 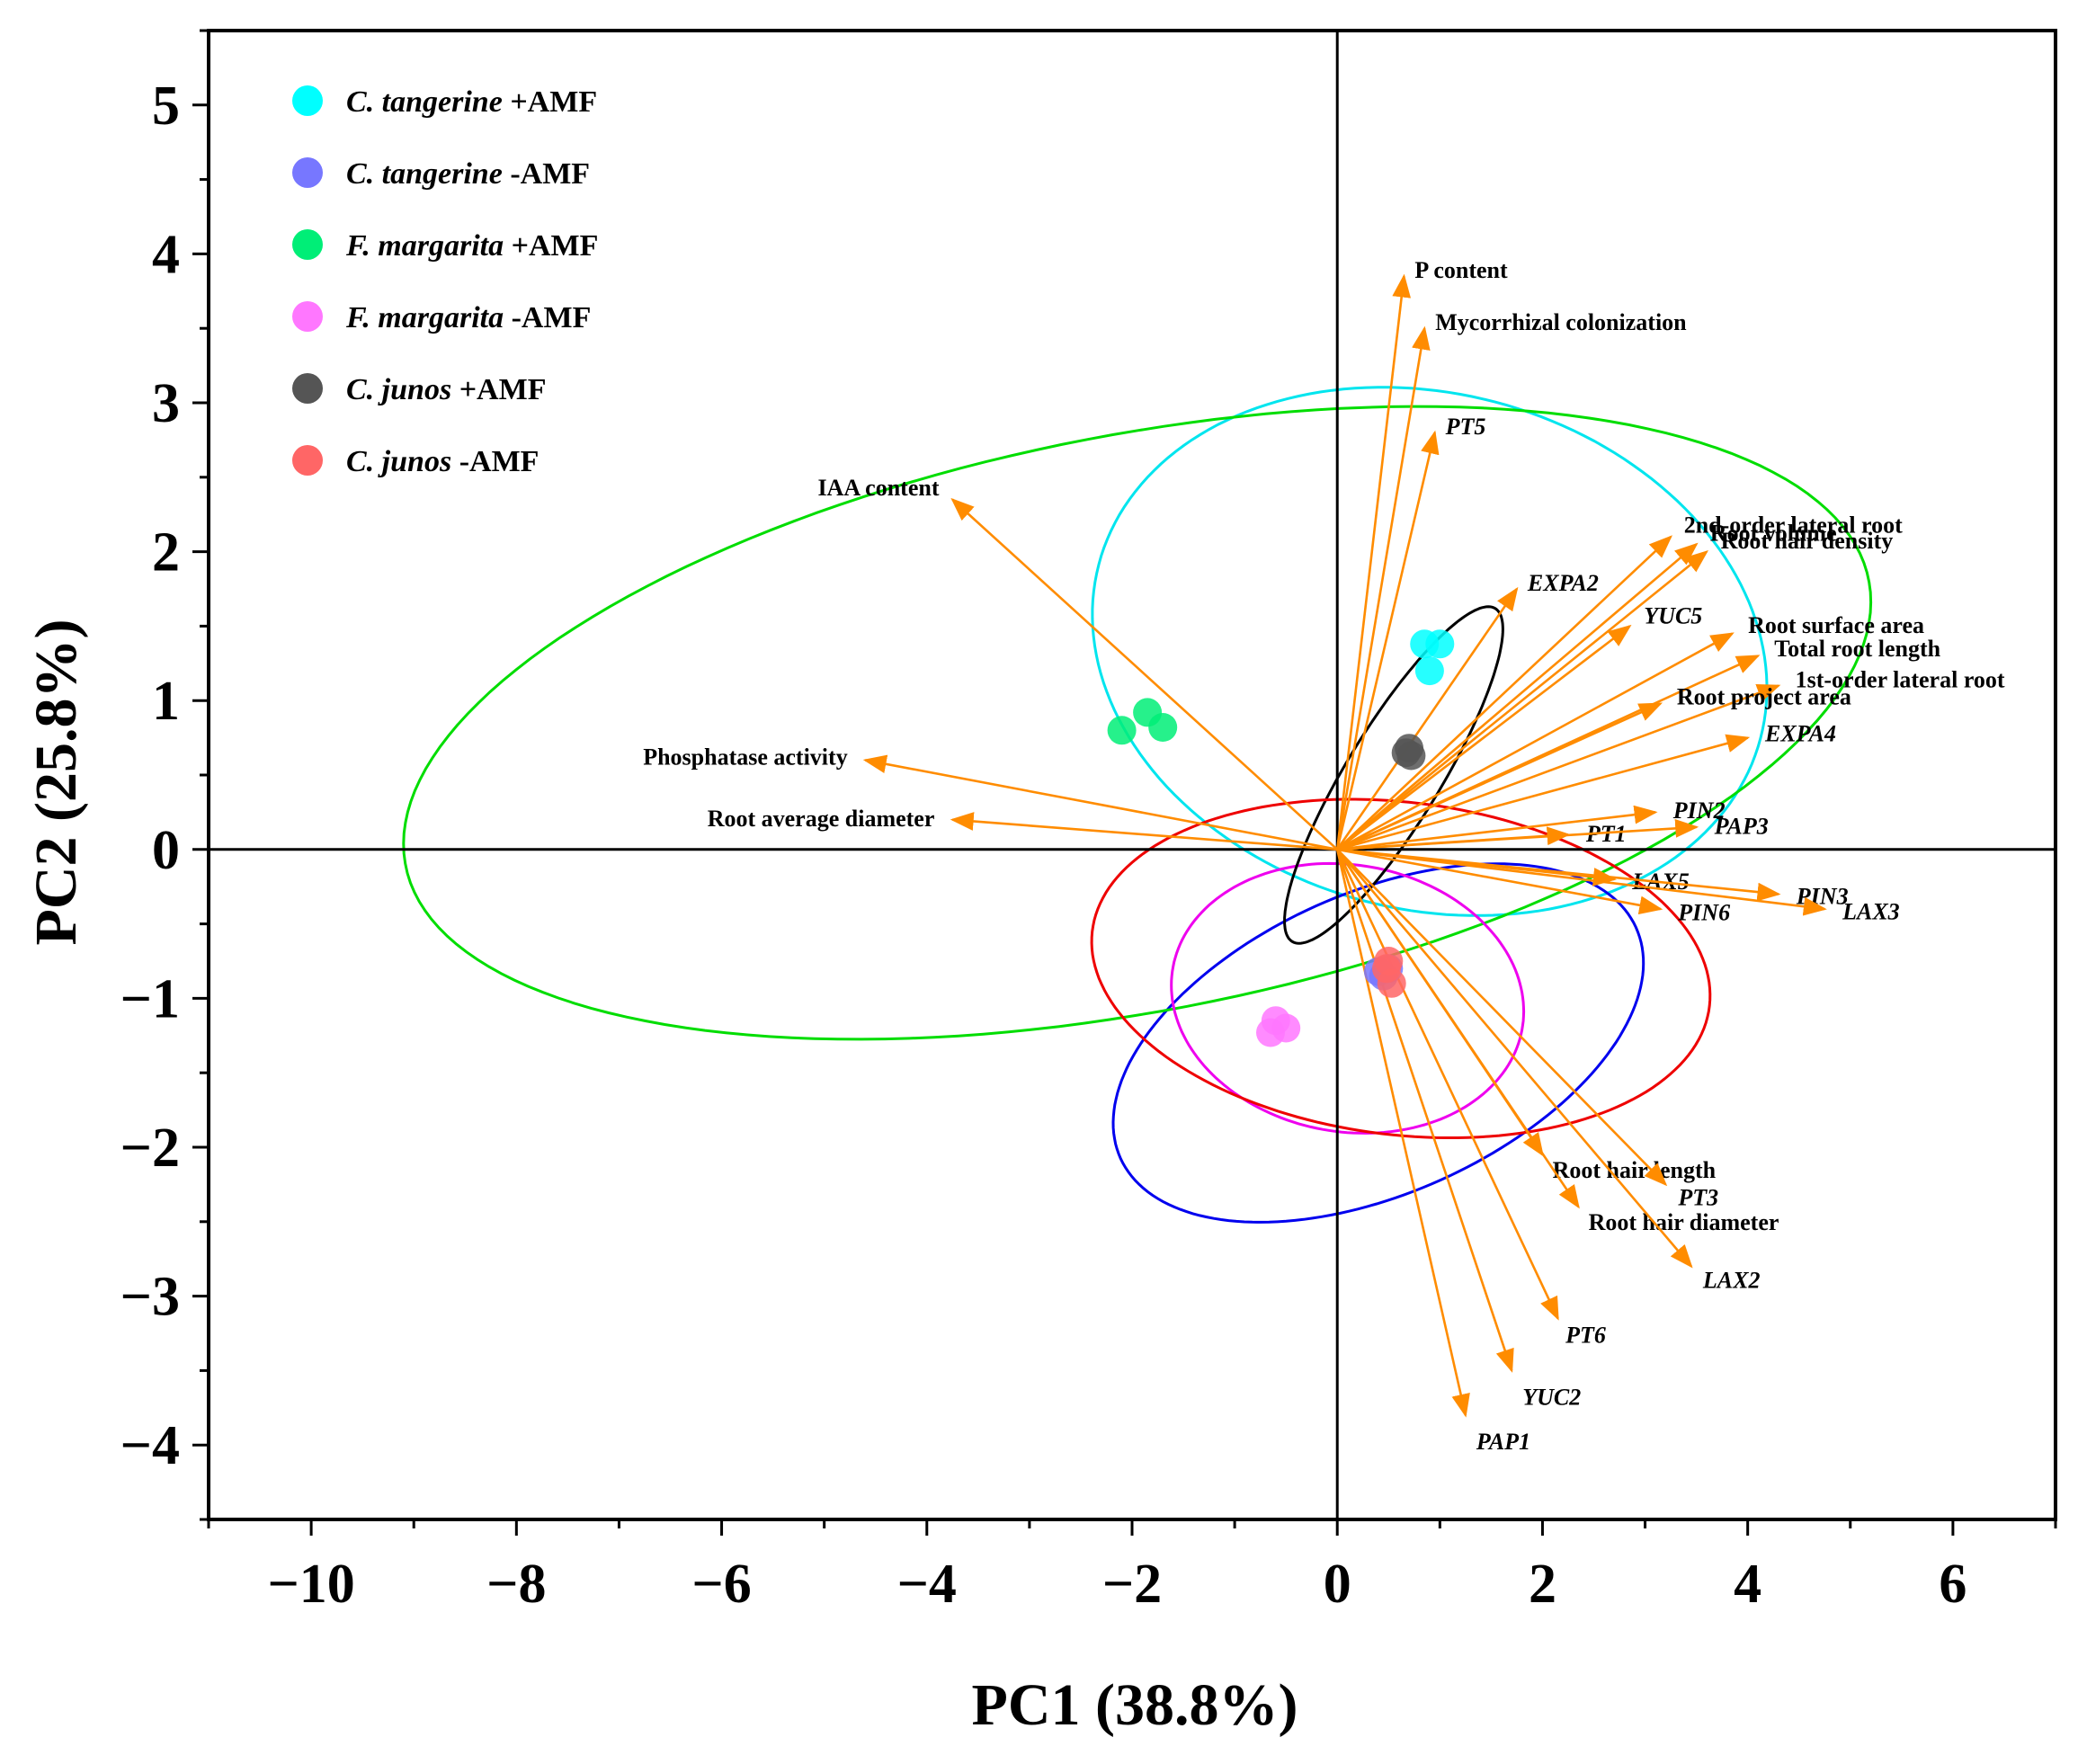 I want to click on x-axis-title: PC1 (38.8%), so click(x=1135, y=1705).